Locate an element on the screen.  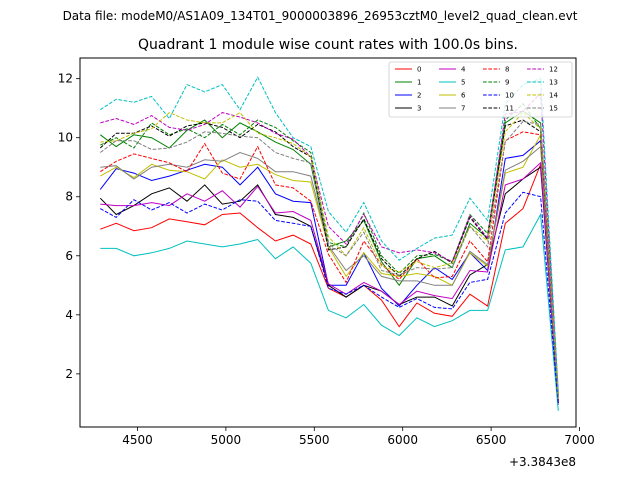
x-tick-label: 6000 is located at coordinates (402, 440).